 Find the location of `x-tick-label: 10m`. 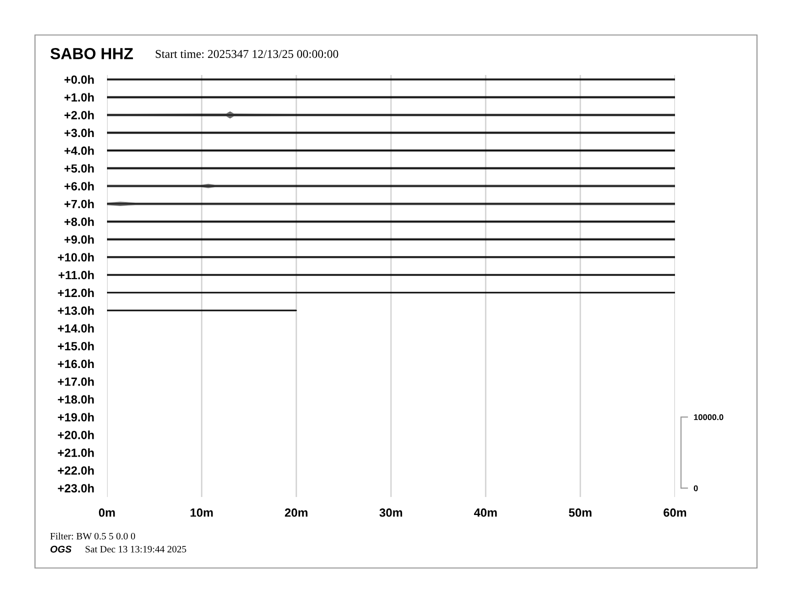

x-tick-label: 10m is located at coordinates (201, 512).